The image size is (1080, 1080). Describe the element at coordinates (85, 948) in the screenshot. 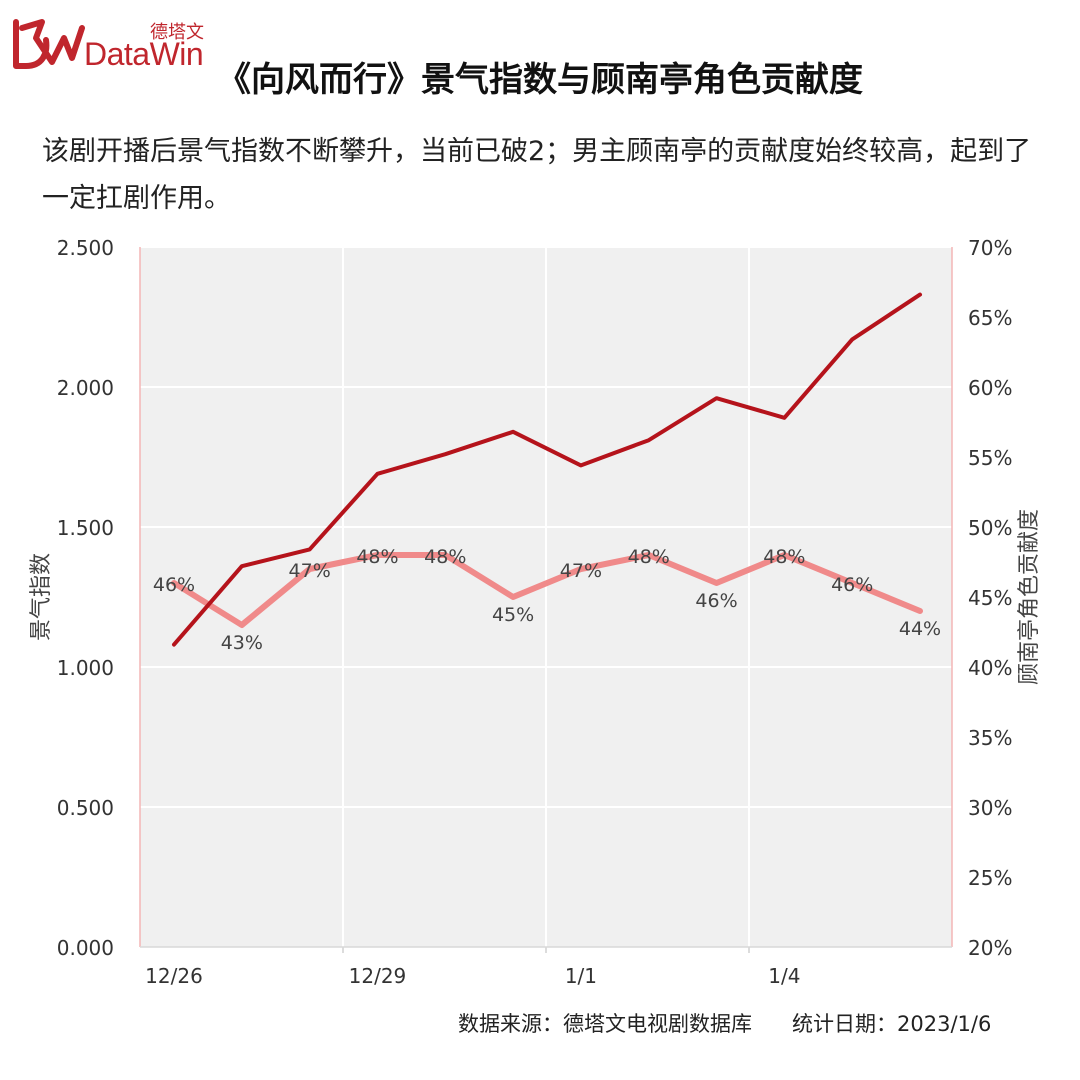

I see `left-y-tick-label: 0.000` at that location.